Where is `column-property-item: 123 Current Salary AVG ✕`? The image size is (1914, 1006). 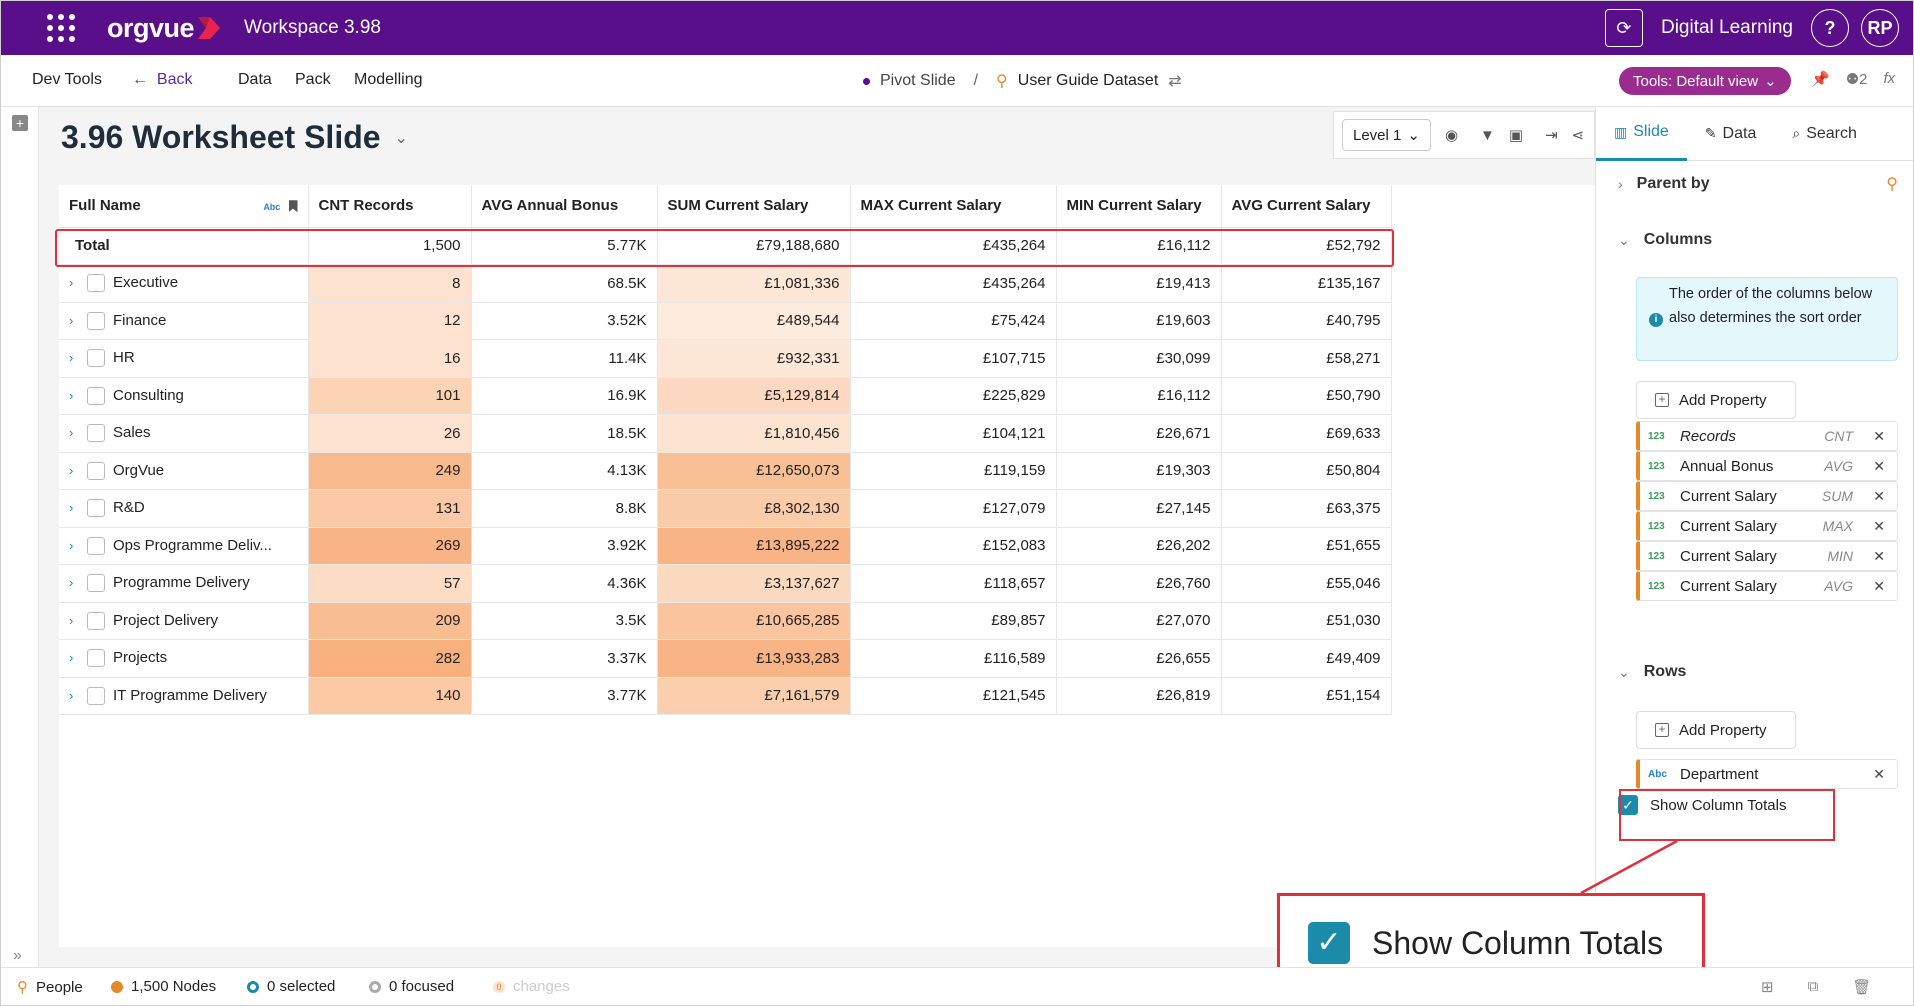 column-property-item: 123 Current Salary AVG ✕ is located at coordinates (1767, 586).